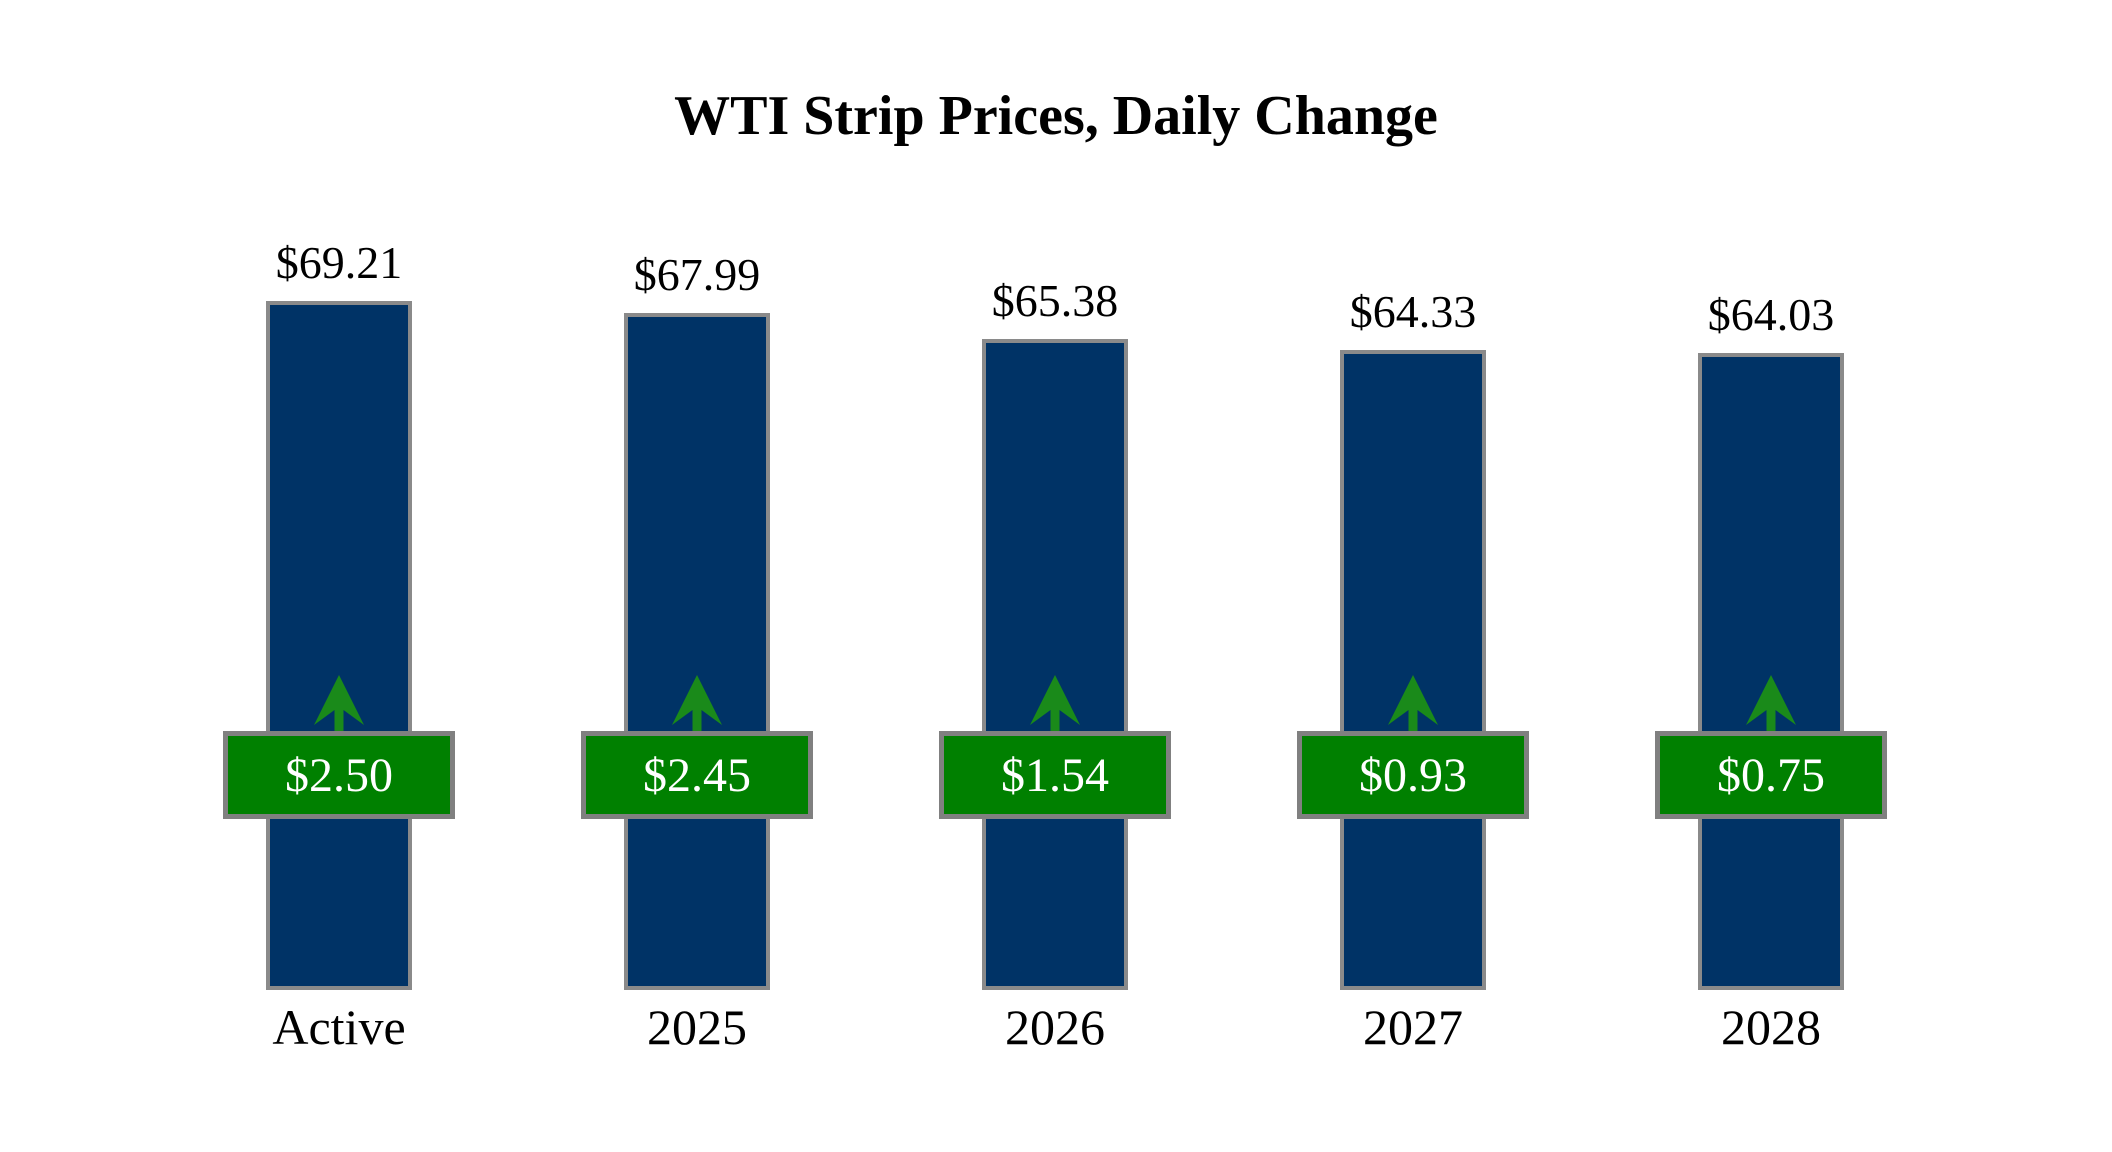 The image size is (2112, 1152). I want to click on value-label-2027: $64.33, so click(1413, 311).